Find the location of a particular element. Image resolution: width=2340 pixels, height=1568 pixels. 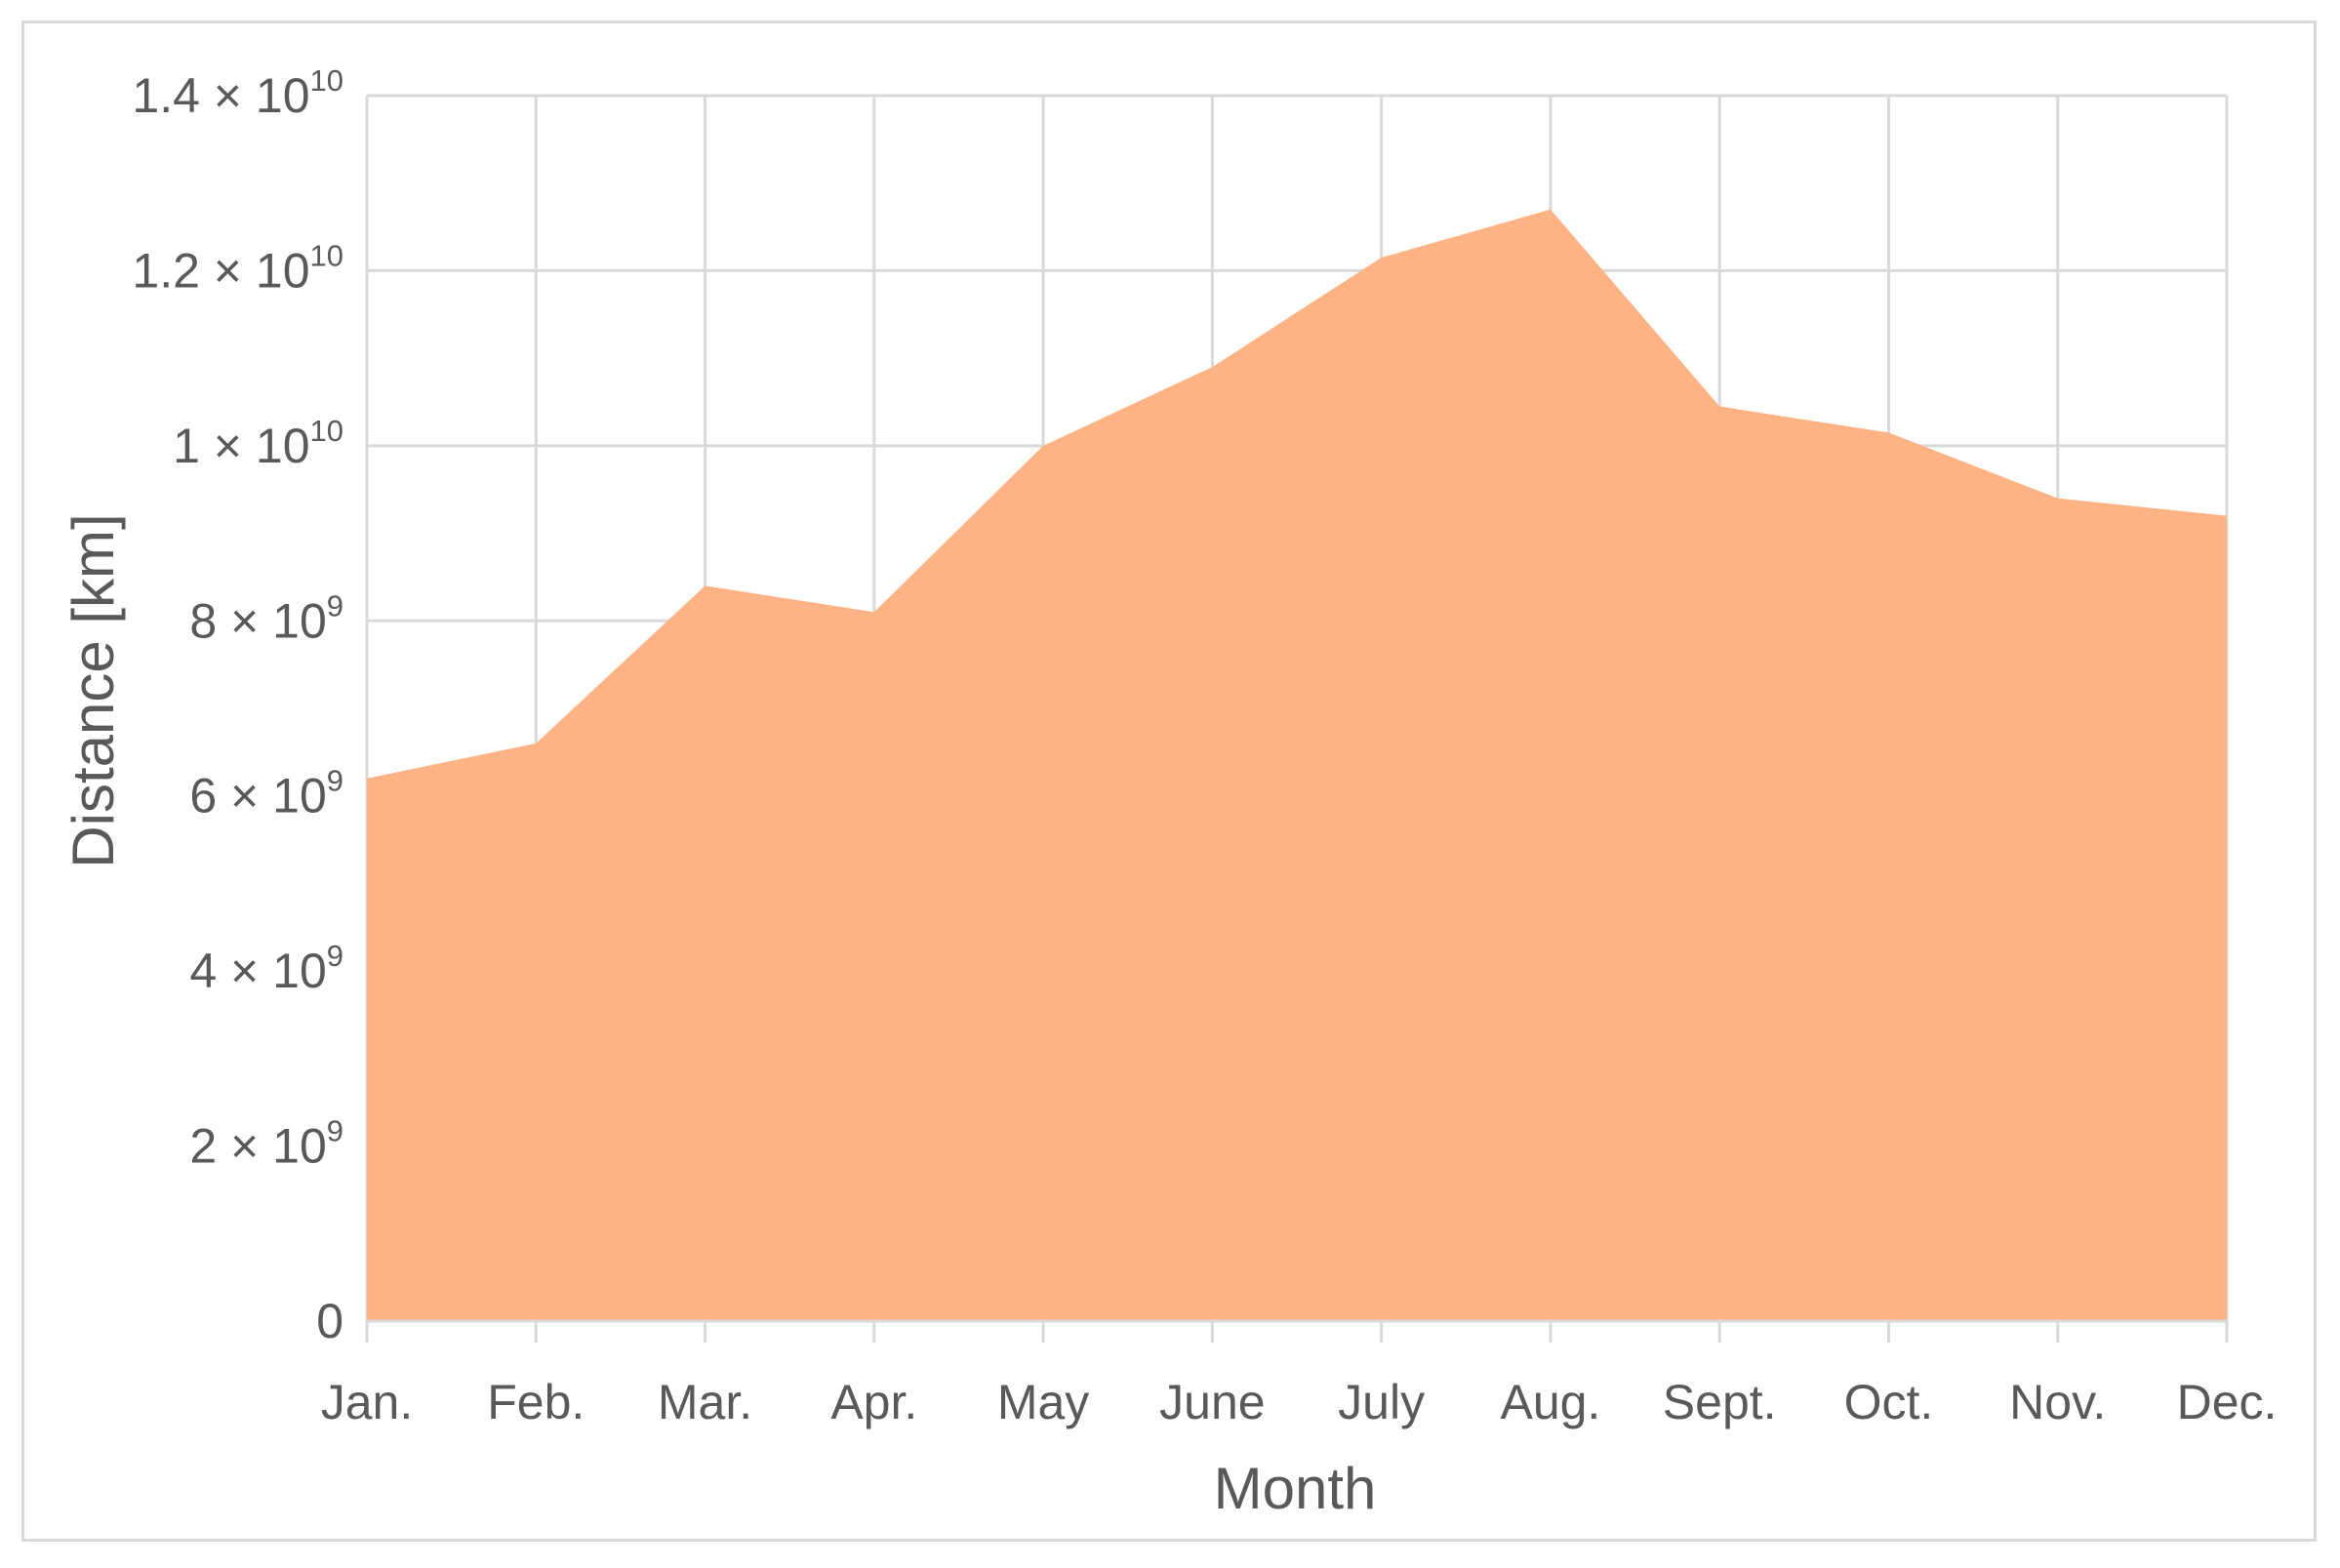

x-tick-label: June is located at coordinates (1212, 1402).